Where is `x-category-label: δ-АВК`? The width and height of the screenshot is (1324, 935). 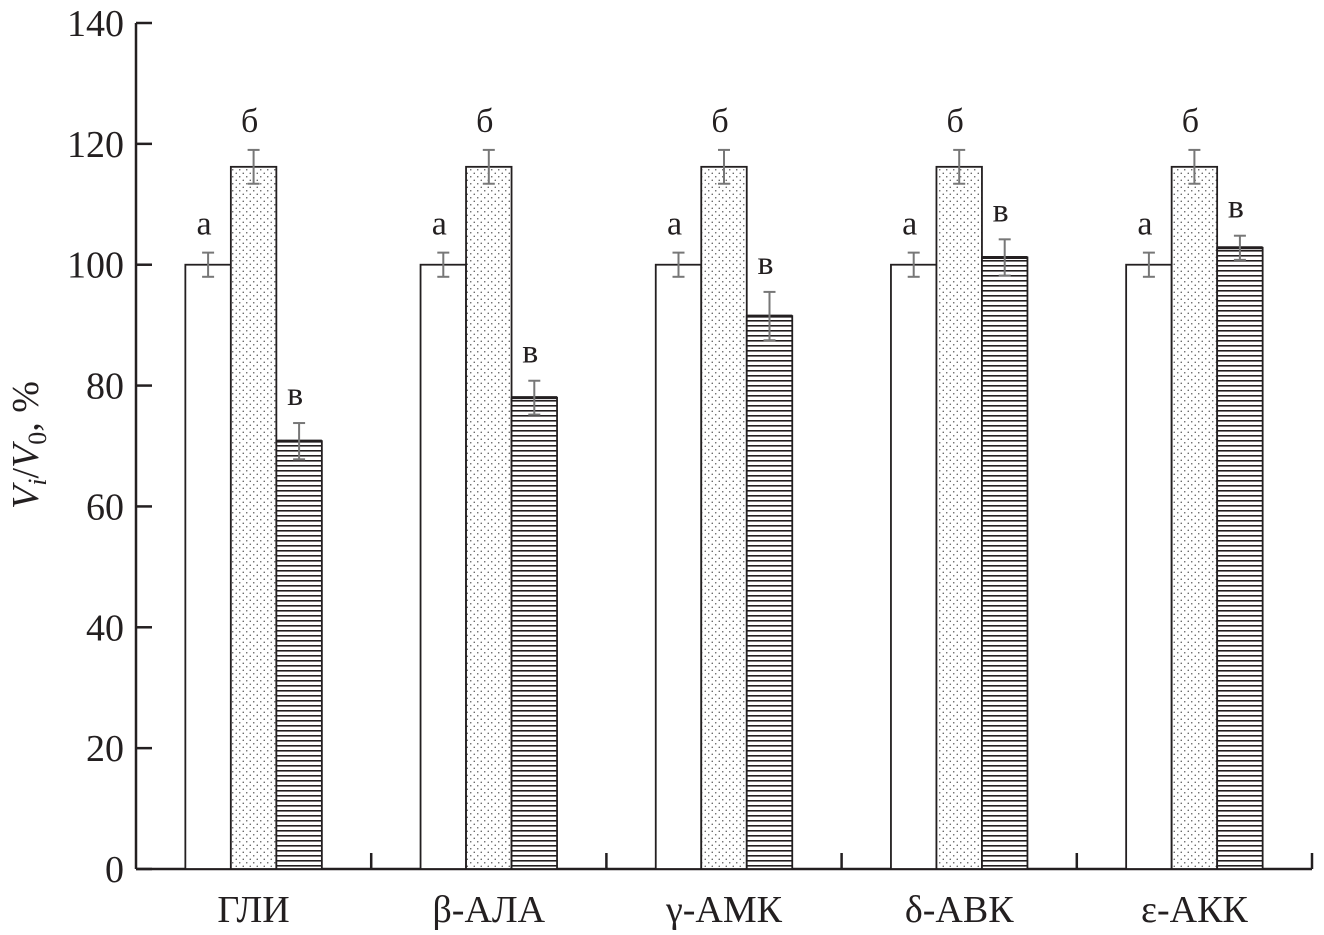
x-category-label: δ-АВК is located at coordinates (959, 910).